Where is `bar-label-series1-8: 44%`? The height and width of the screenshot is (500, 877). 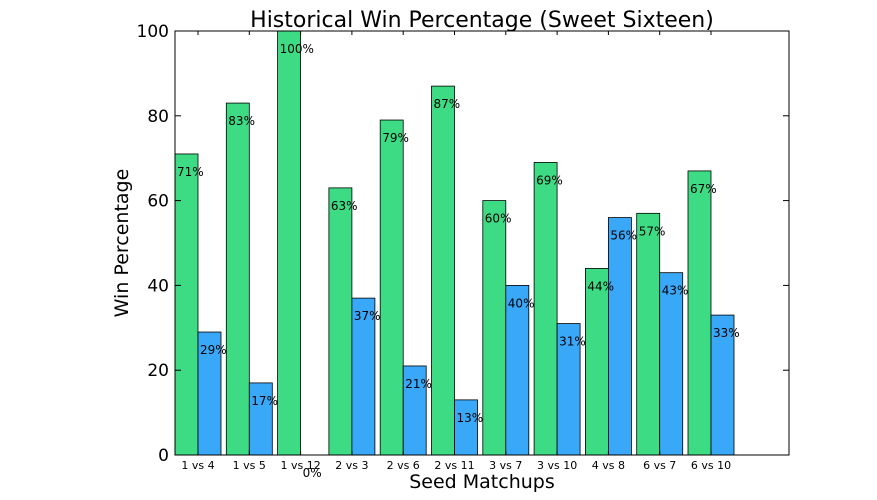
bar-label-series1-8: 44% is located at coordinates (600, 286).